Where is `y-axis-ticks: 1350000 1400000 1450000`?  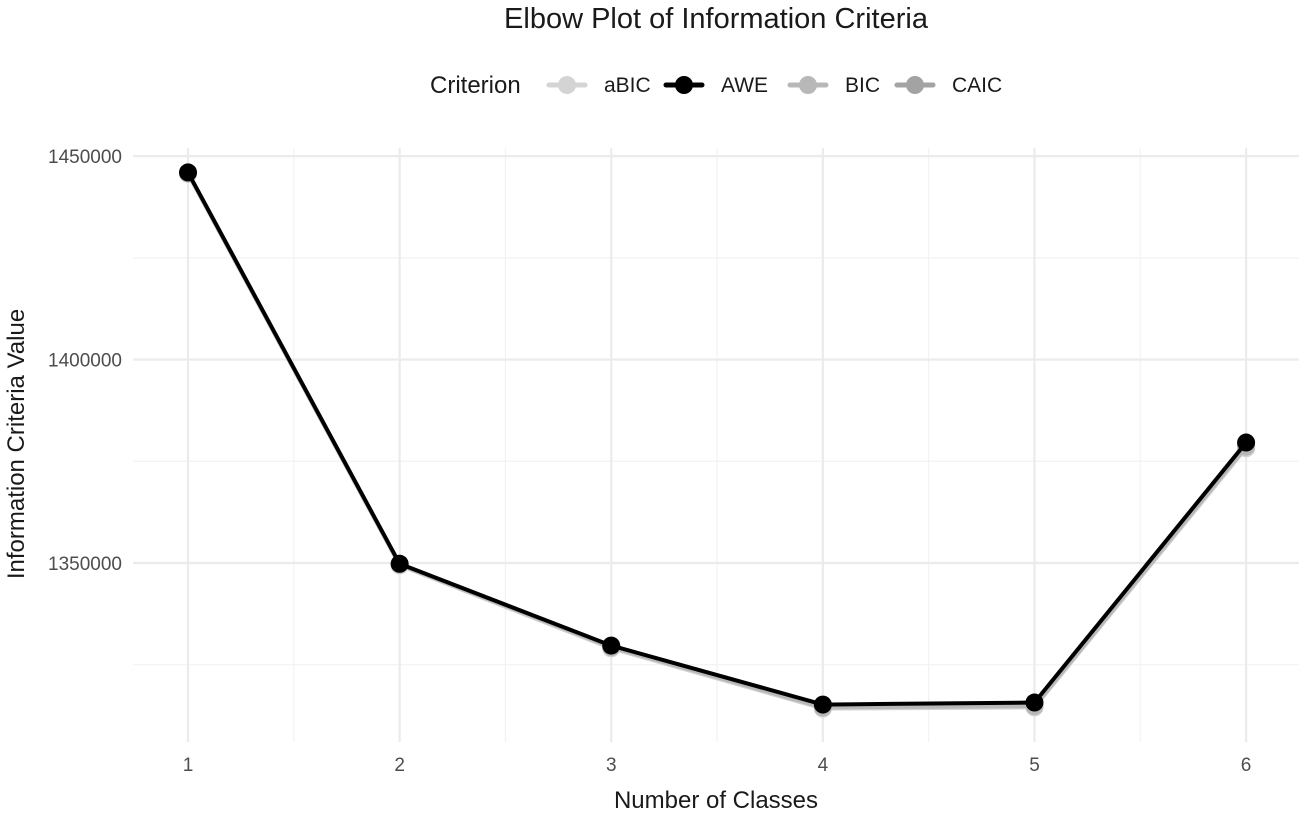
y-axis-ticks: 1350000 1400000 1450000 is located at coordinates (85, 361).